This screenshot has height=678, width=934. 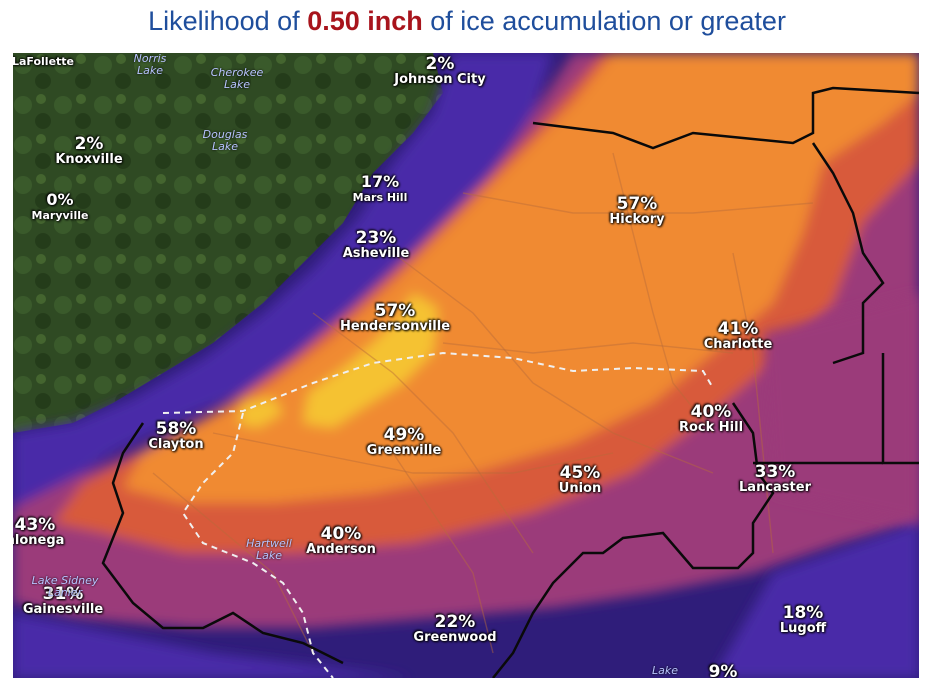 What do you see at coordinates (370, 360) in the screenshot?
I see `zone-yellow` at bounding box center [370, 360].